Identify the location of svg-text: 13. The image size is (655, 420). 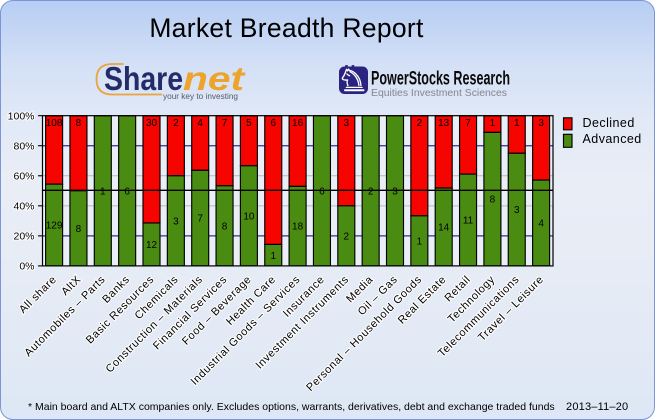
(444, 123).